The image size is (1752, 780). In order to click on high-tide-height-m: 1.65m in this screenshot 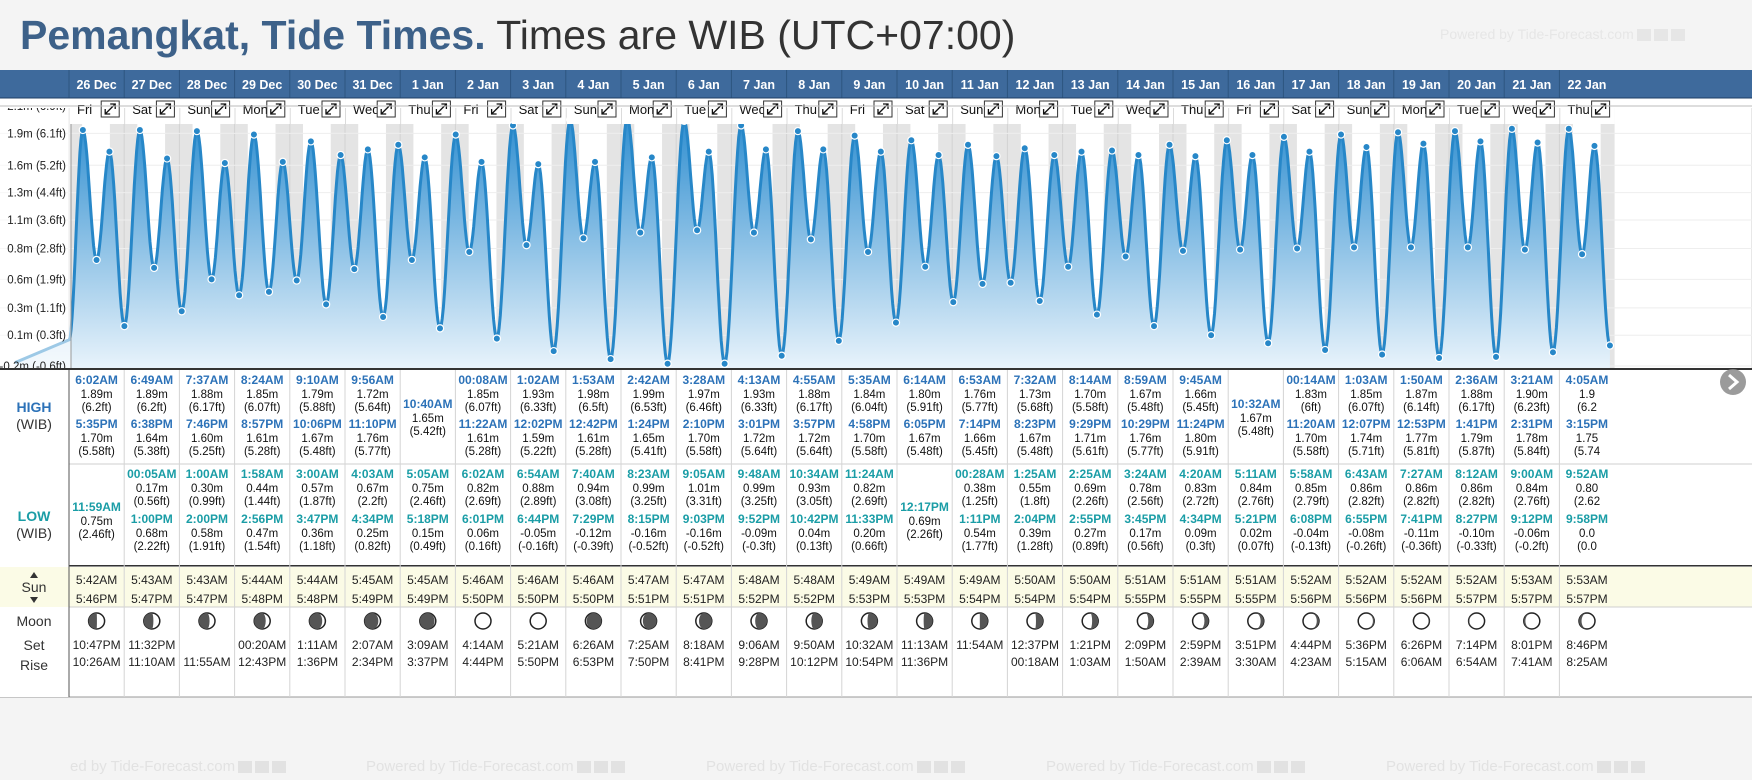, I will do `click(428, 419)`.